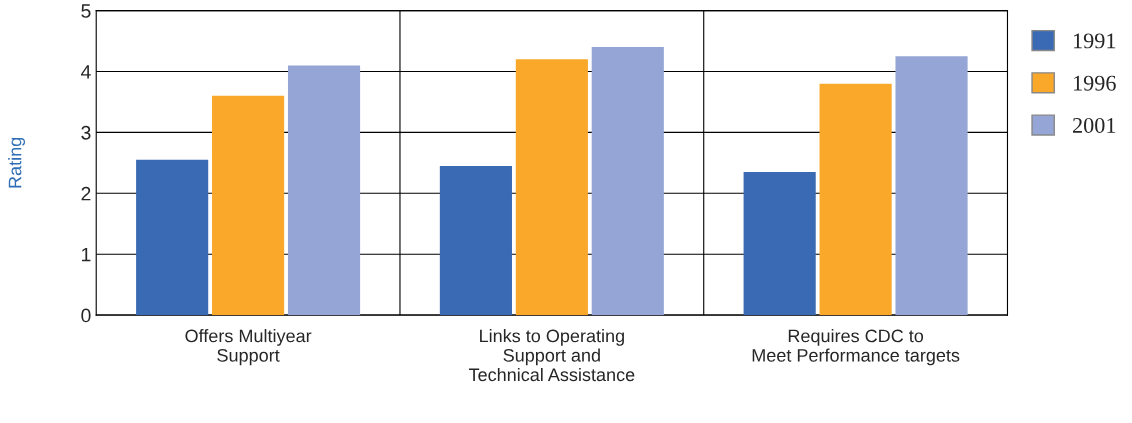 Image resolution: width=1132 pixels, height=423 pixels. Describe the element at coordinates (85, 72) in the screenshot. I see `y-tick-label: 4` at that location.